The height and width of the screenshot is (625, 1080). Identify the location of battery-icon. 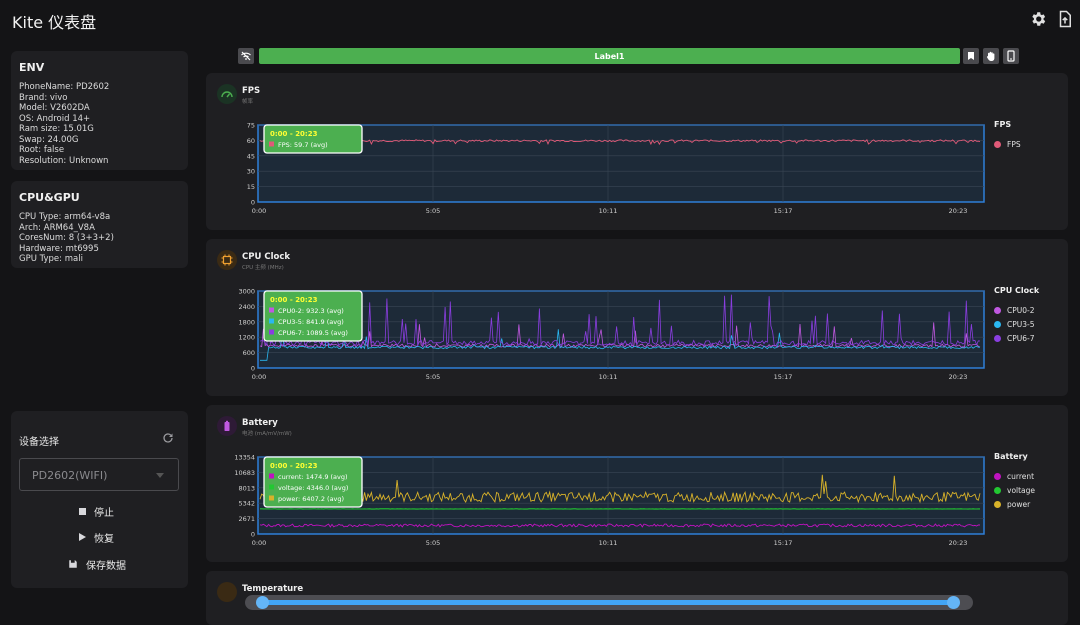
(227, 426).